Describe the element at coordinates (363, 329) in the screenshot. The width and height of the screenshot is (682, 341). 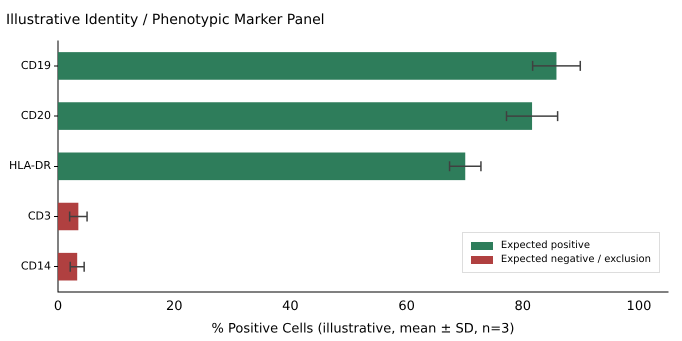
I see `x-axis-title: % Positive Cells (illustrative, mean ± SD, n=3)` at that location.